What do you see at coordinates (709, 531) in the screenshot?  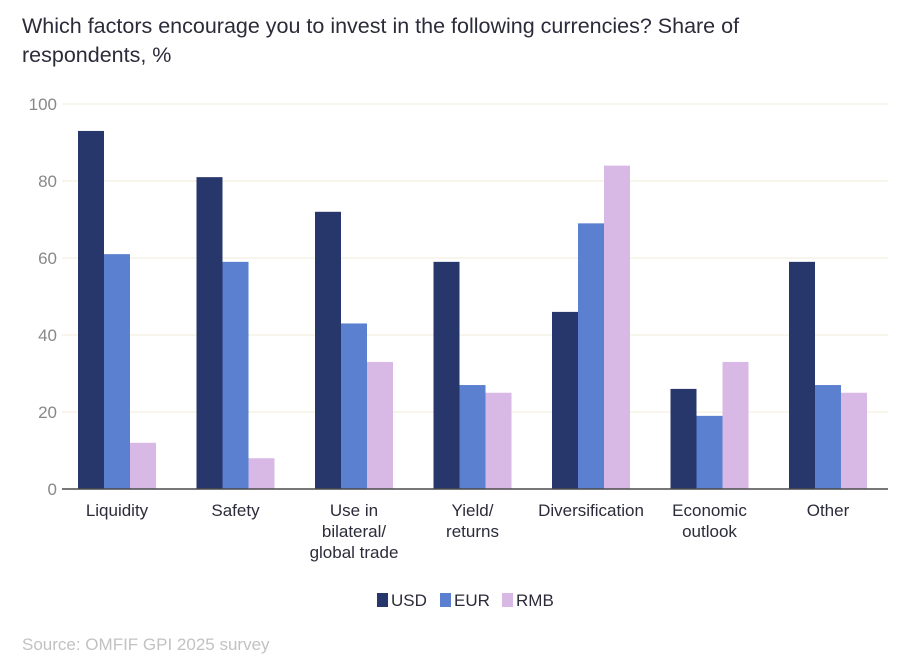 I see `x-tick-label: outlook` at bounding box center [709, 531].